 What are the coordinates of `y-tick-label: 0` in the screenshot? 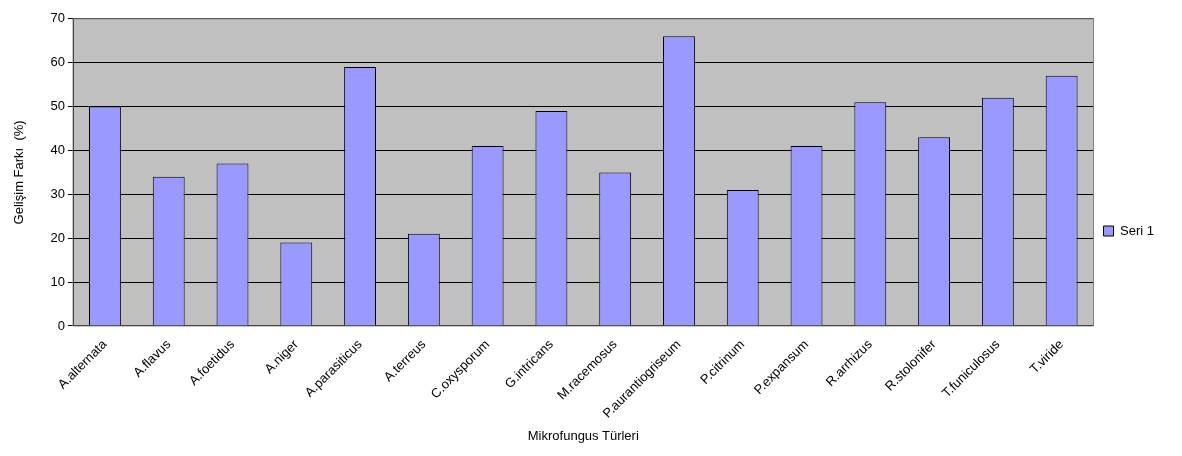 It's located at (61, 325).